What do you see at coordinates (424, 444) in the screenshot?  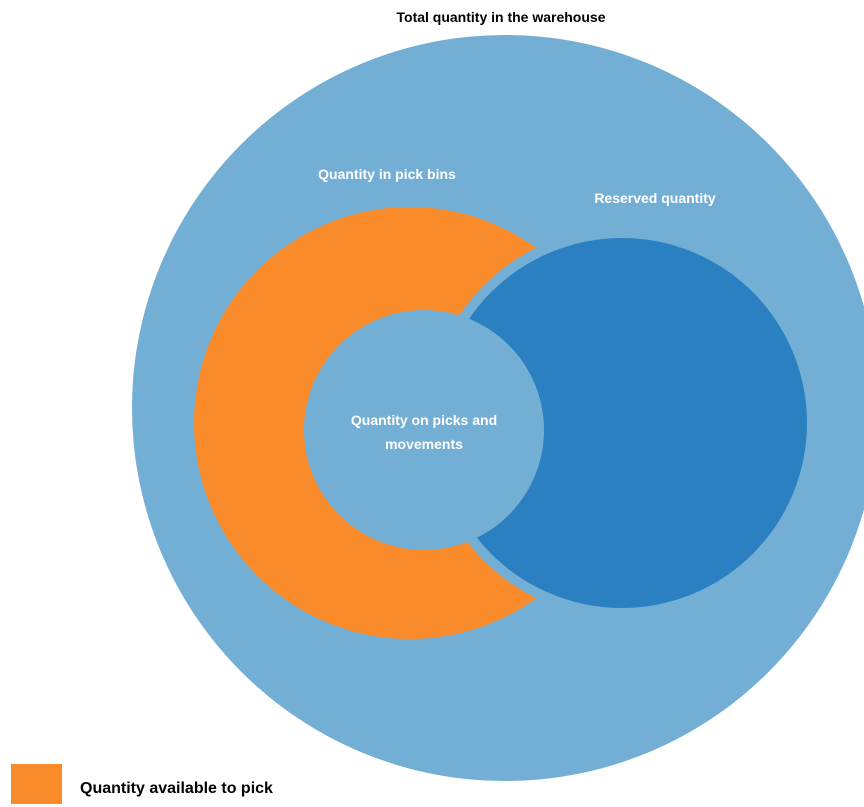 I see `picks-movements-label-line2: movements` at bounding box center [424, 444].